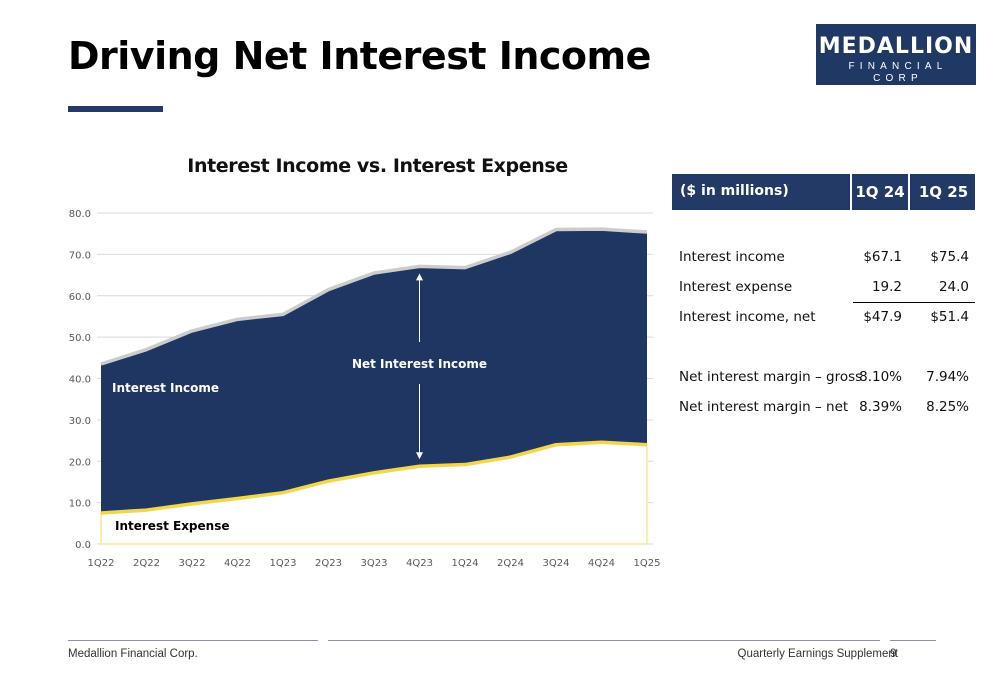 This screenshot has width=1000, height=685. Describe the element at coordinates (647, 563) in the screenshot. I see `x-tick-label: 1Q25` at that location.